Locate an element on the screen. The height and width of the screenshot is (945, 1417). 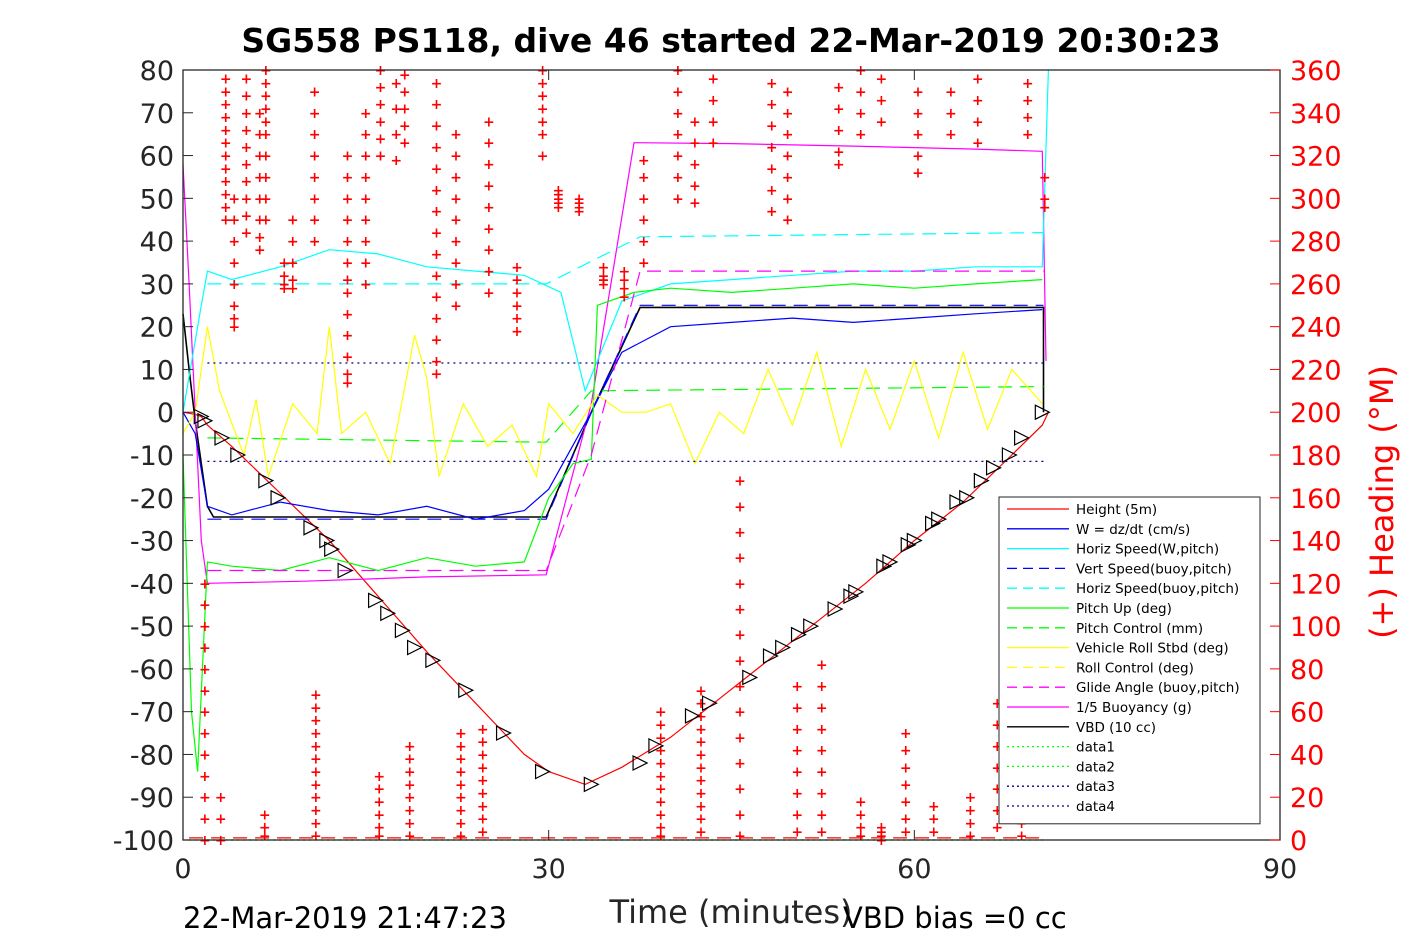
legend-label-data3: data3 is located at coordinates (1095, 787).